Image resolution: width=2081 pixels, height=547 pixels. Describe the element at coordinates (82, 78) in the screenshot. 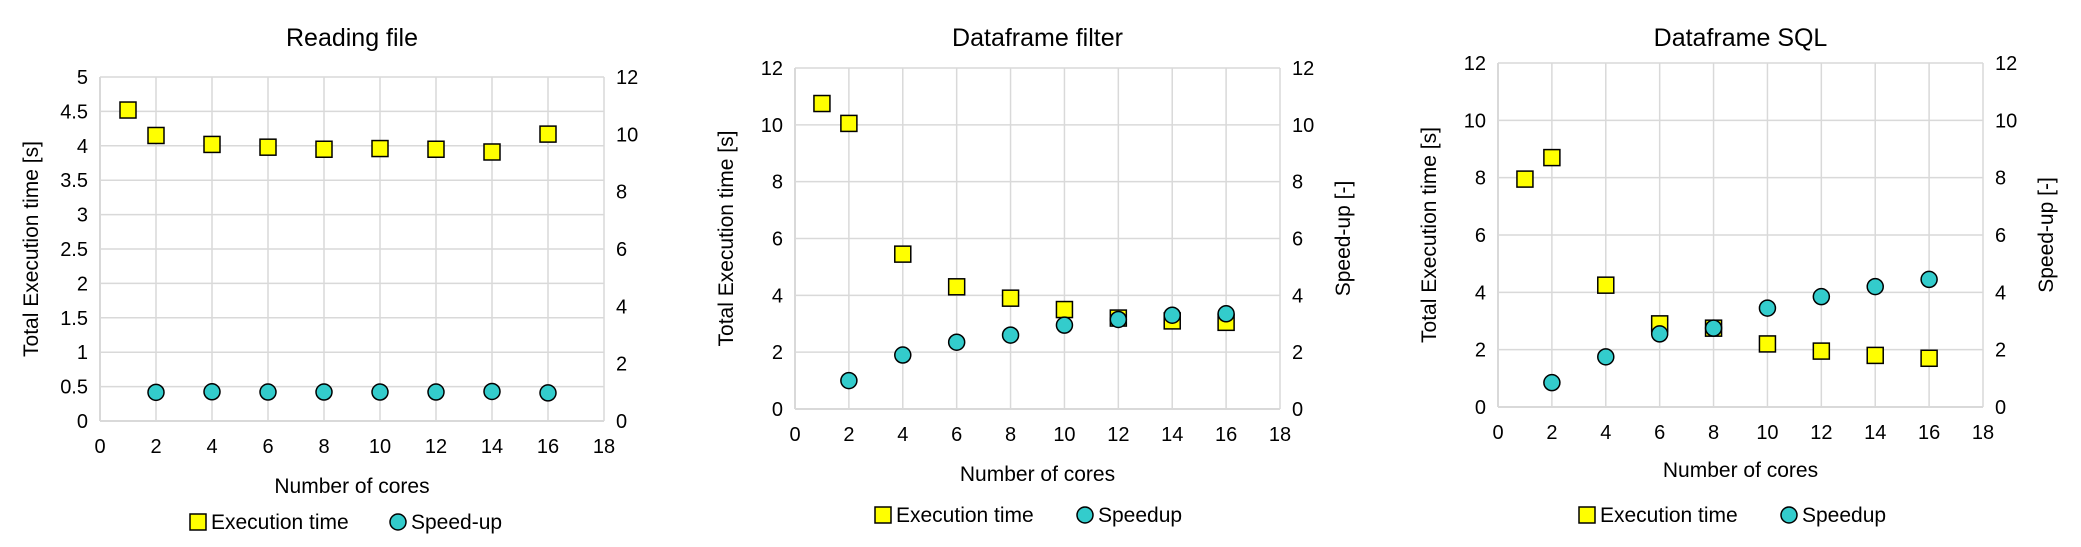

I see `y-tick-label: 5` at that location.